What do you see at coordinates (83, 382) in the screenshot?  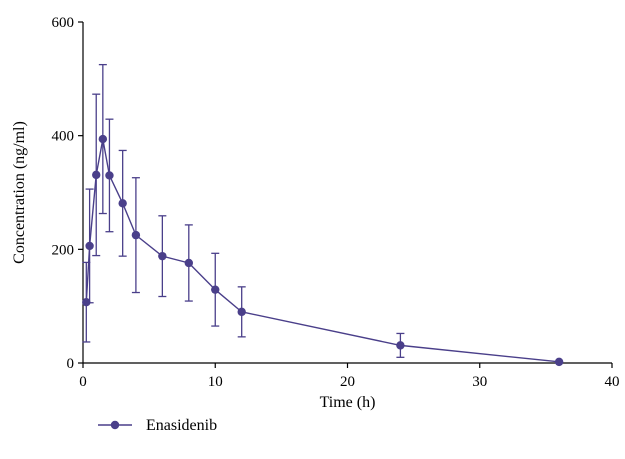 I see `x-tick-label: 0` at bounding box center [83, 382].